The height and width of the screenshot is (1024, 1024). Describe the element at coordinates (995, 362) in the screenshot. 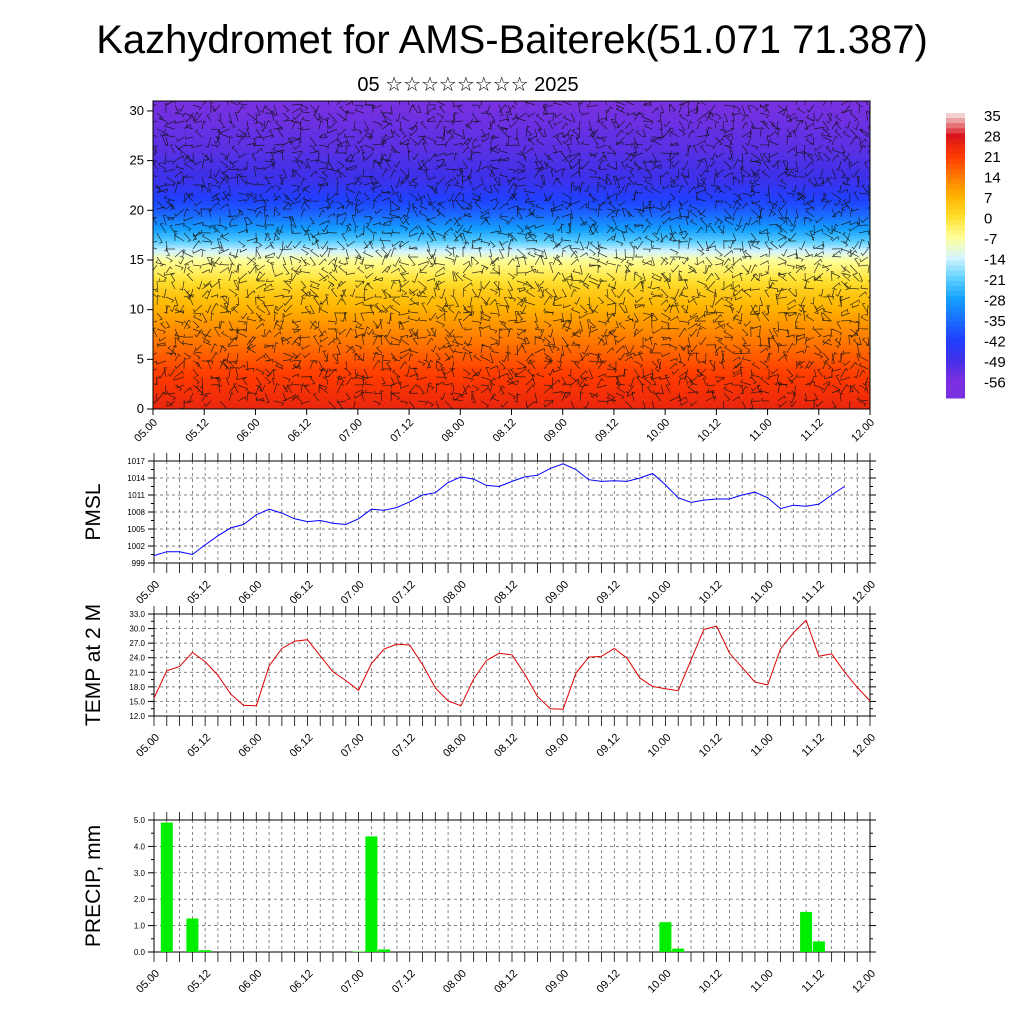

I see `colorbar-label: -49` at that location.